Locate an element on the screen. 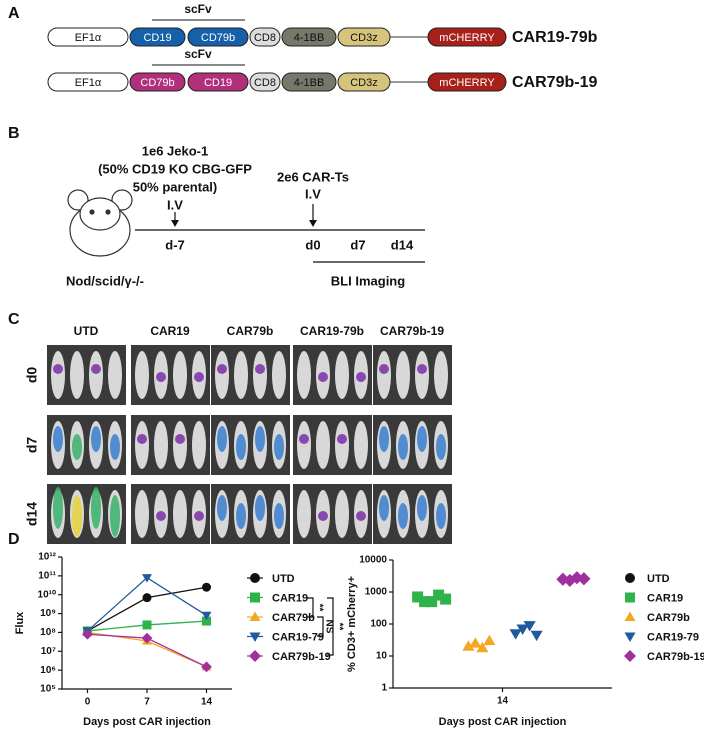 This screenshot has width=704, height=732. y-tick-label: 10¹¹ is located at coordinates (47, 575).